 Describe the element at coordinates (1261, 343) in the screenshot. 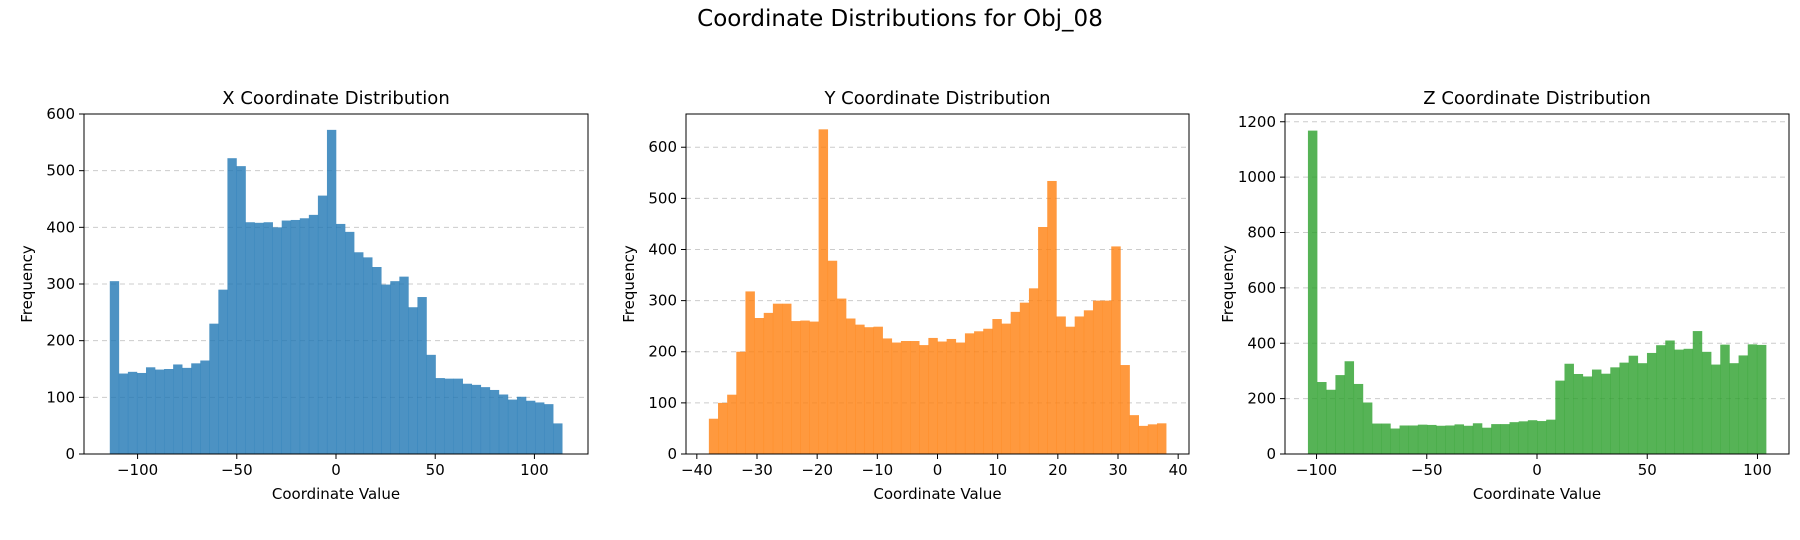

I see `y-tick-label: 400` at that location.